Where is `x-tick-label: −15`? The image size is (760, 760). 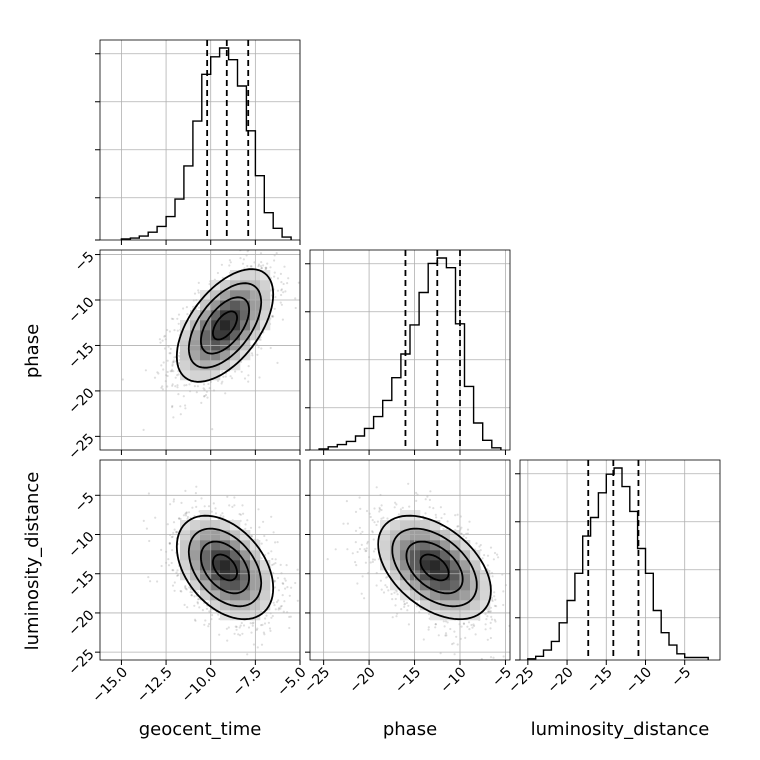
x-tick-label: −15 is located at coordinates (600, 680).